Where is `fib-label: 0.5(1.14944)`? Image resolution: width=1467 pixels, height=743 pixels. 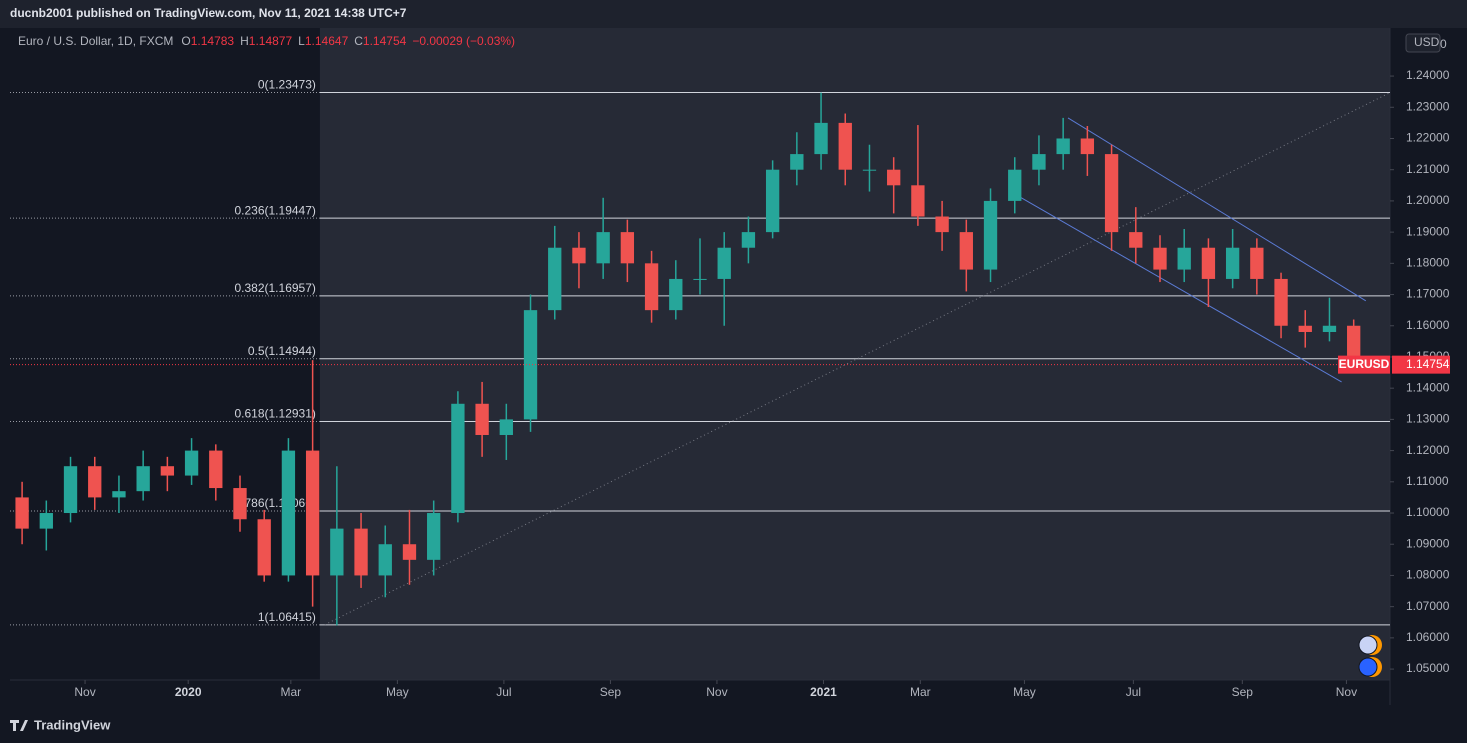 fib-label: 0.5(1.14944) is located at coordinates (282, 351).